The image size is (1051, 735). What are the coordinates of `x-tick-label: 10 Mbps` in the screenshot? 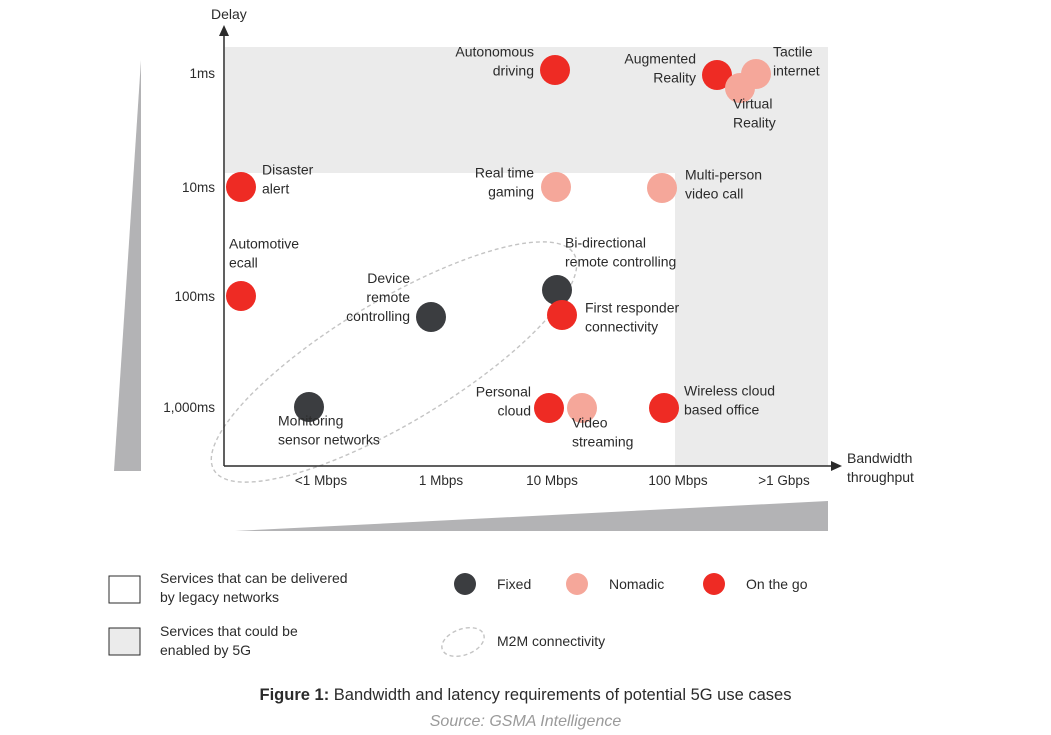 It's located at (552, 480).